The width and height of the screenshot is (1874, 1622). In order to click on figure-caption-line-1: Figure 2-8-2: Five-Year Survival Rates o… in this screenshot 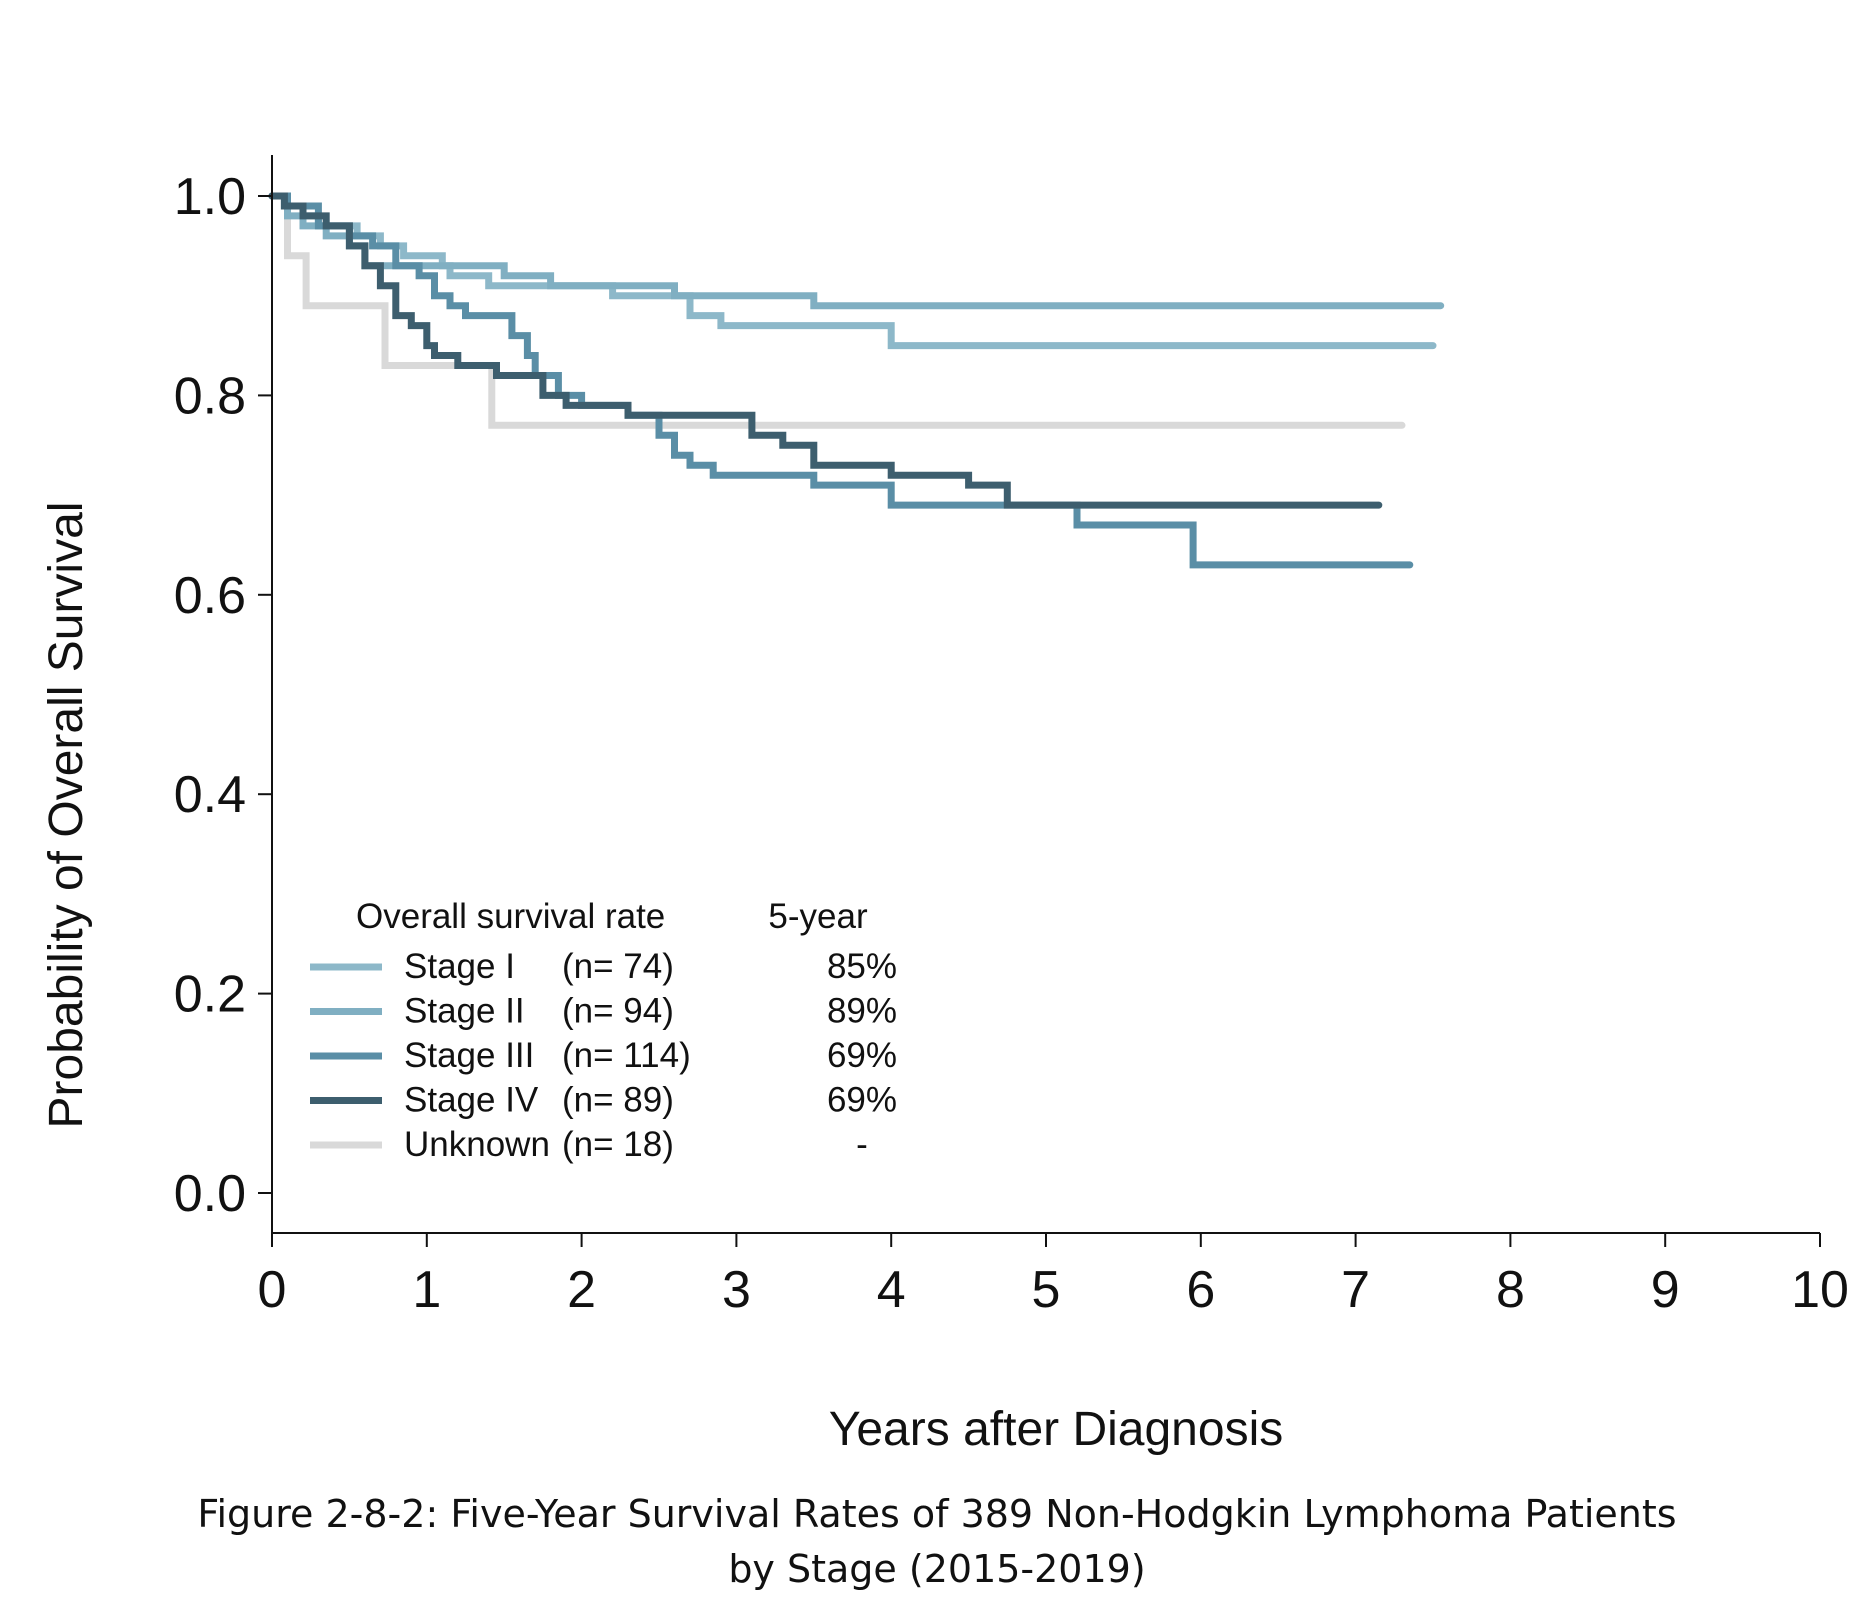, I will do `click(937, 1514)`.